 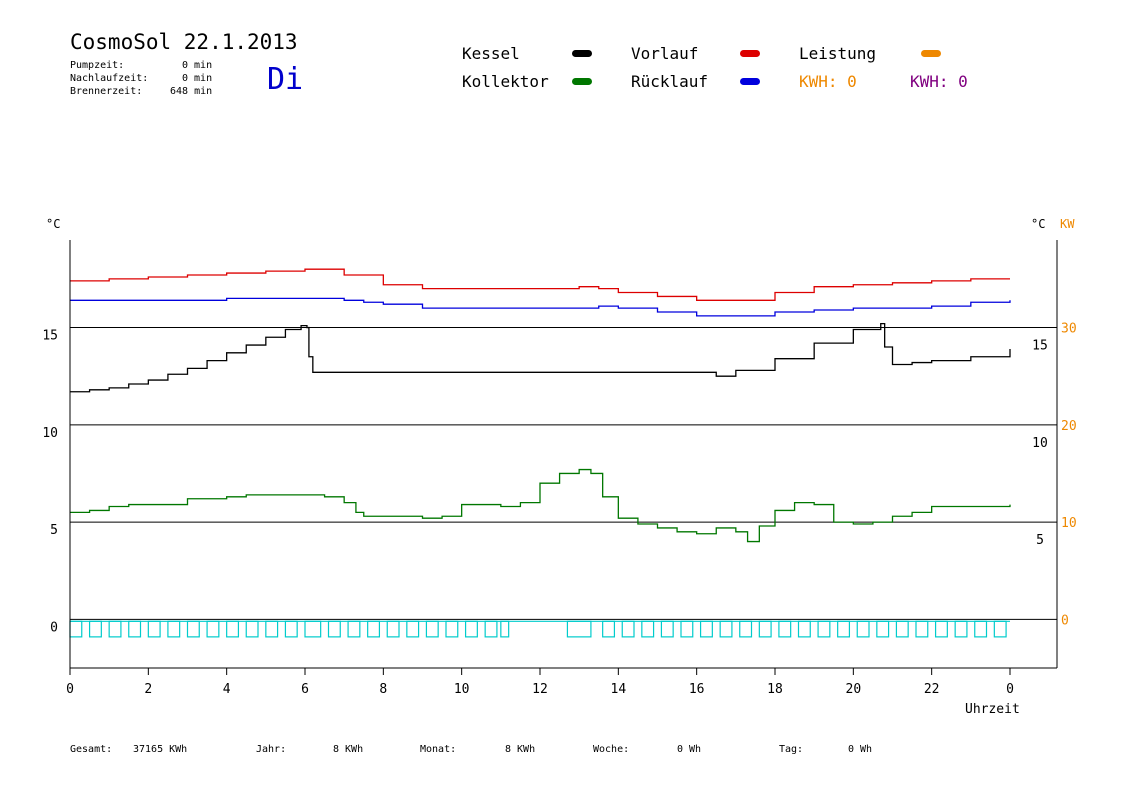 I want to click on x-tick-label: 14, so click(x=619, y=689).